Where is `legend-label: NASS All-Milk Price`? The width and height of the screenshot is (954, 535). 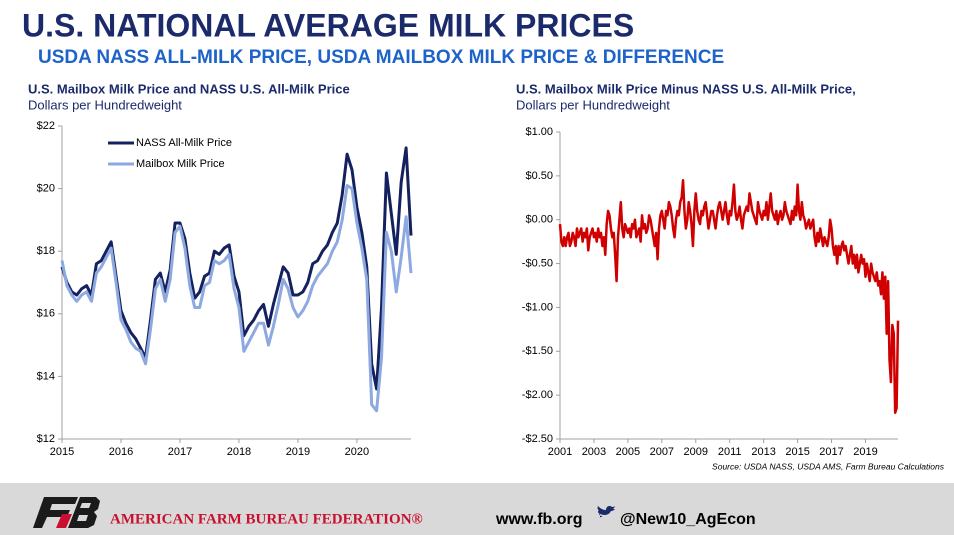
legend-label: NASS All-Milk Price is located at coordinates (184, 143).